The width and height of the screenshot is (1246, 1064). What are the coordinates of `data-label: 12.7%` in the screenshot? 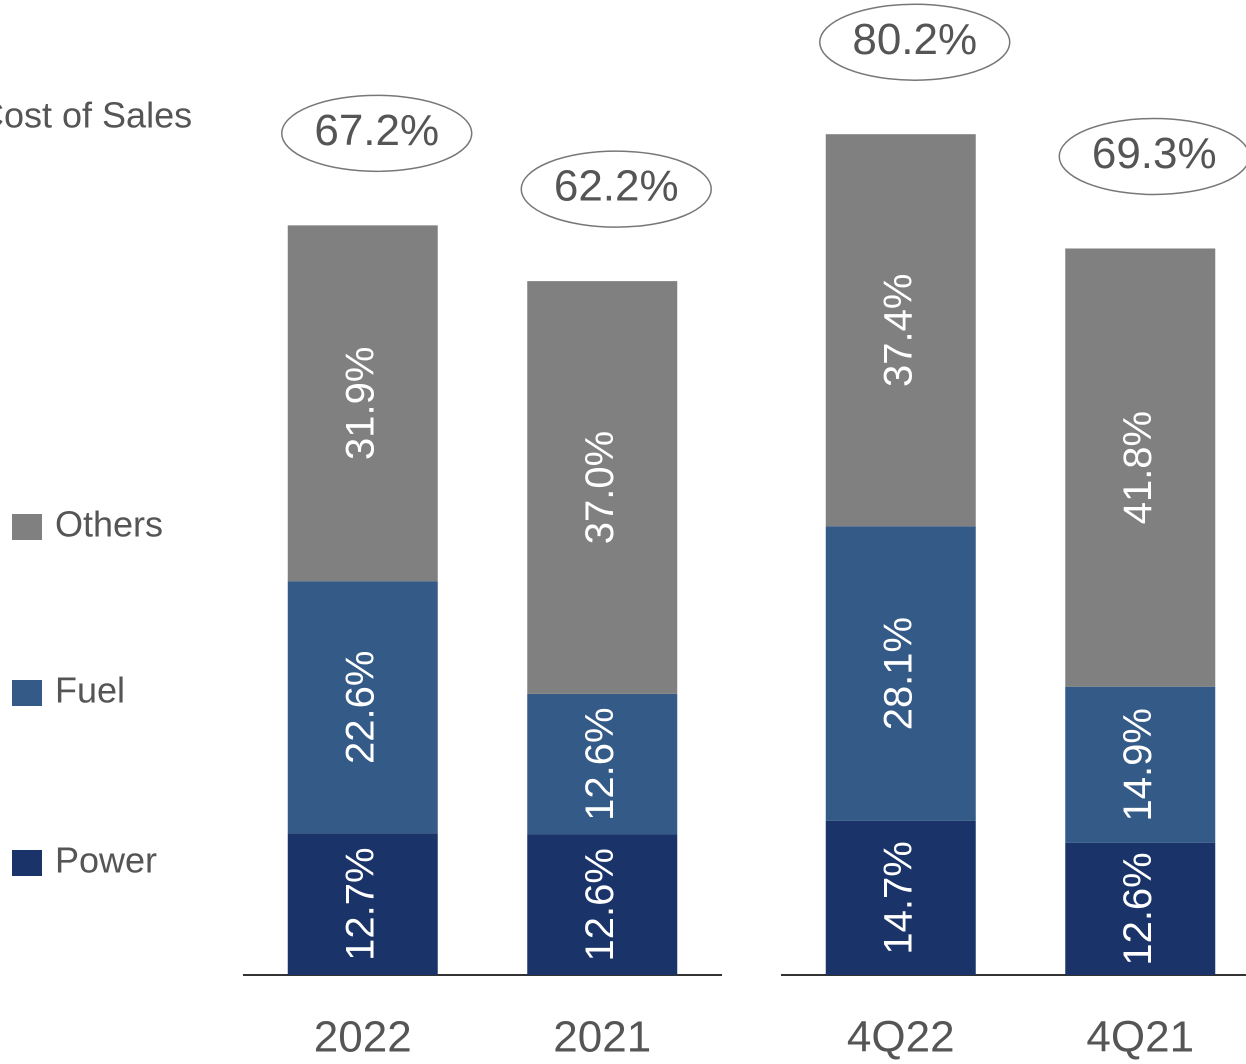 It's located at (360, 903).